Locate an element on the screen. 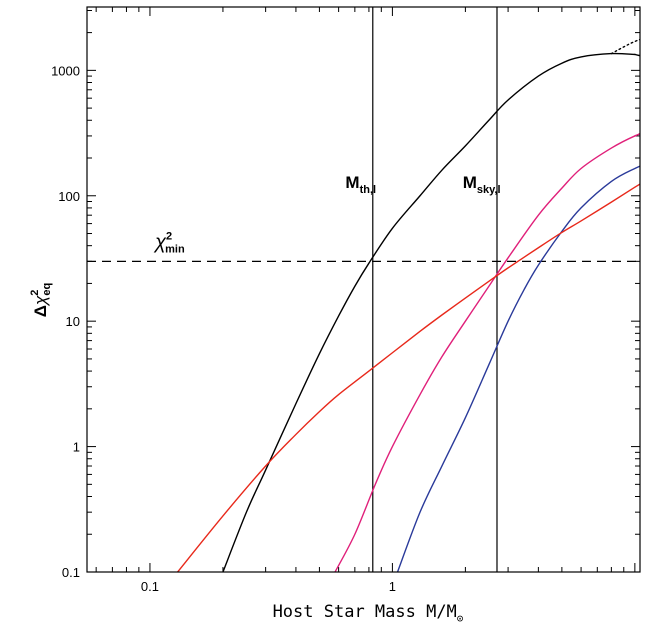  y-tick-label: 100 is located at coordinates (69, 196).